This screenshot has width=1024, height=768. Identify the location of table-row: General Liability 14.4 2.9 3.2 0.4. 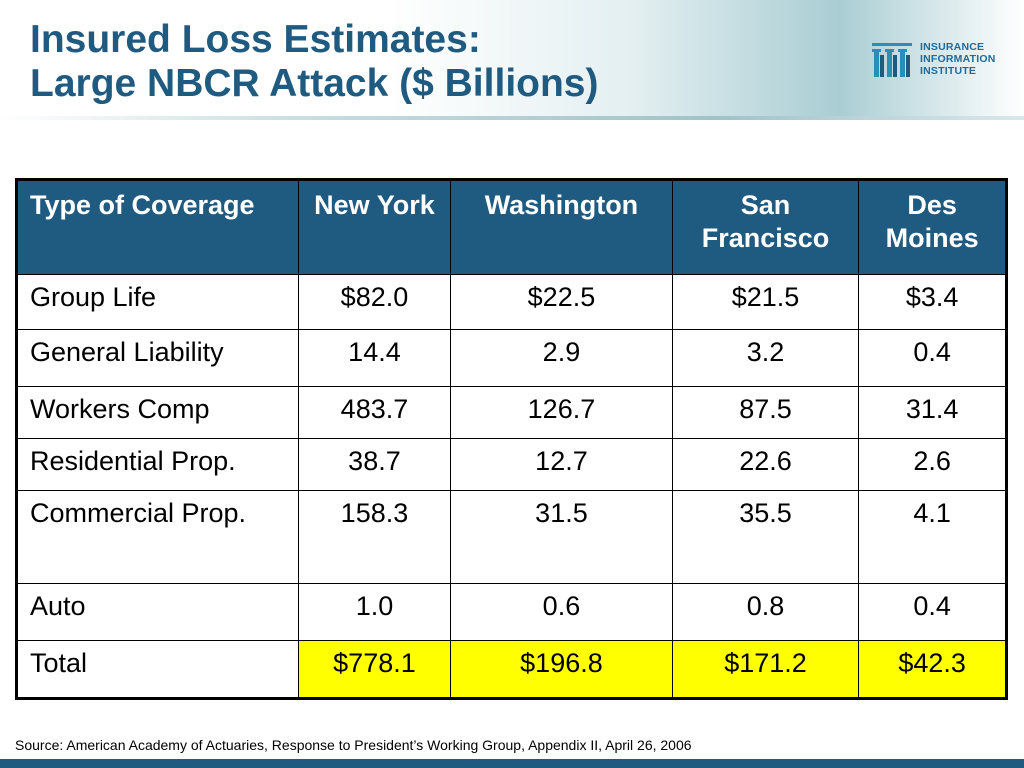
(511, 358).